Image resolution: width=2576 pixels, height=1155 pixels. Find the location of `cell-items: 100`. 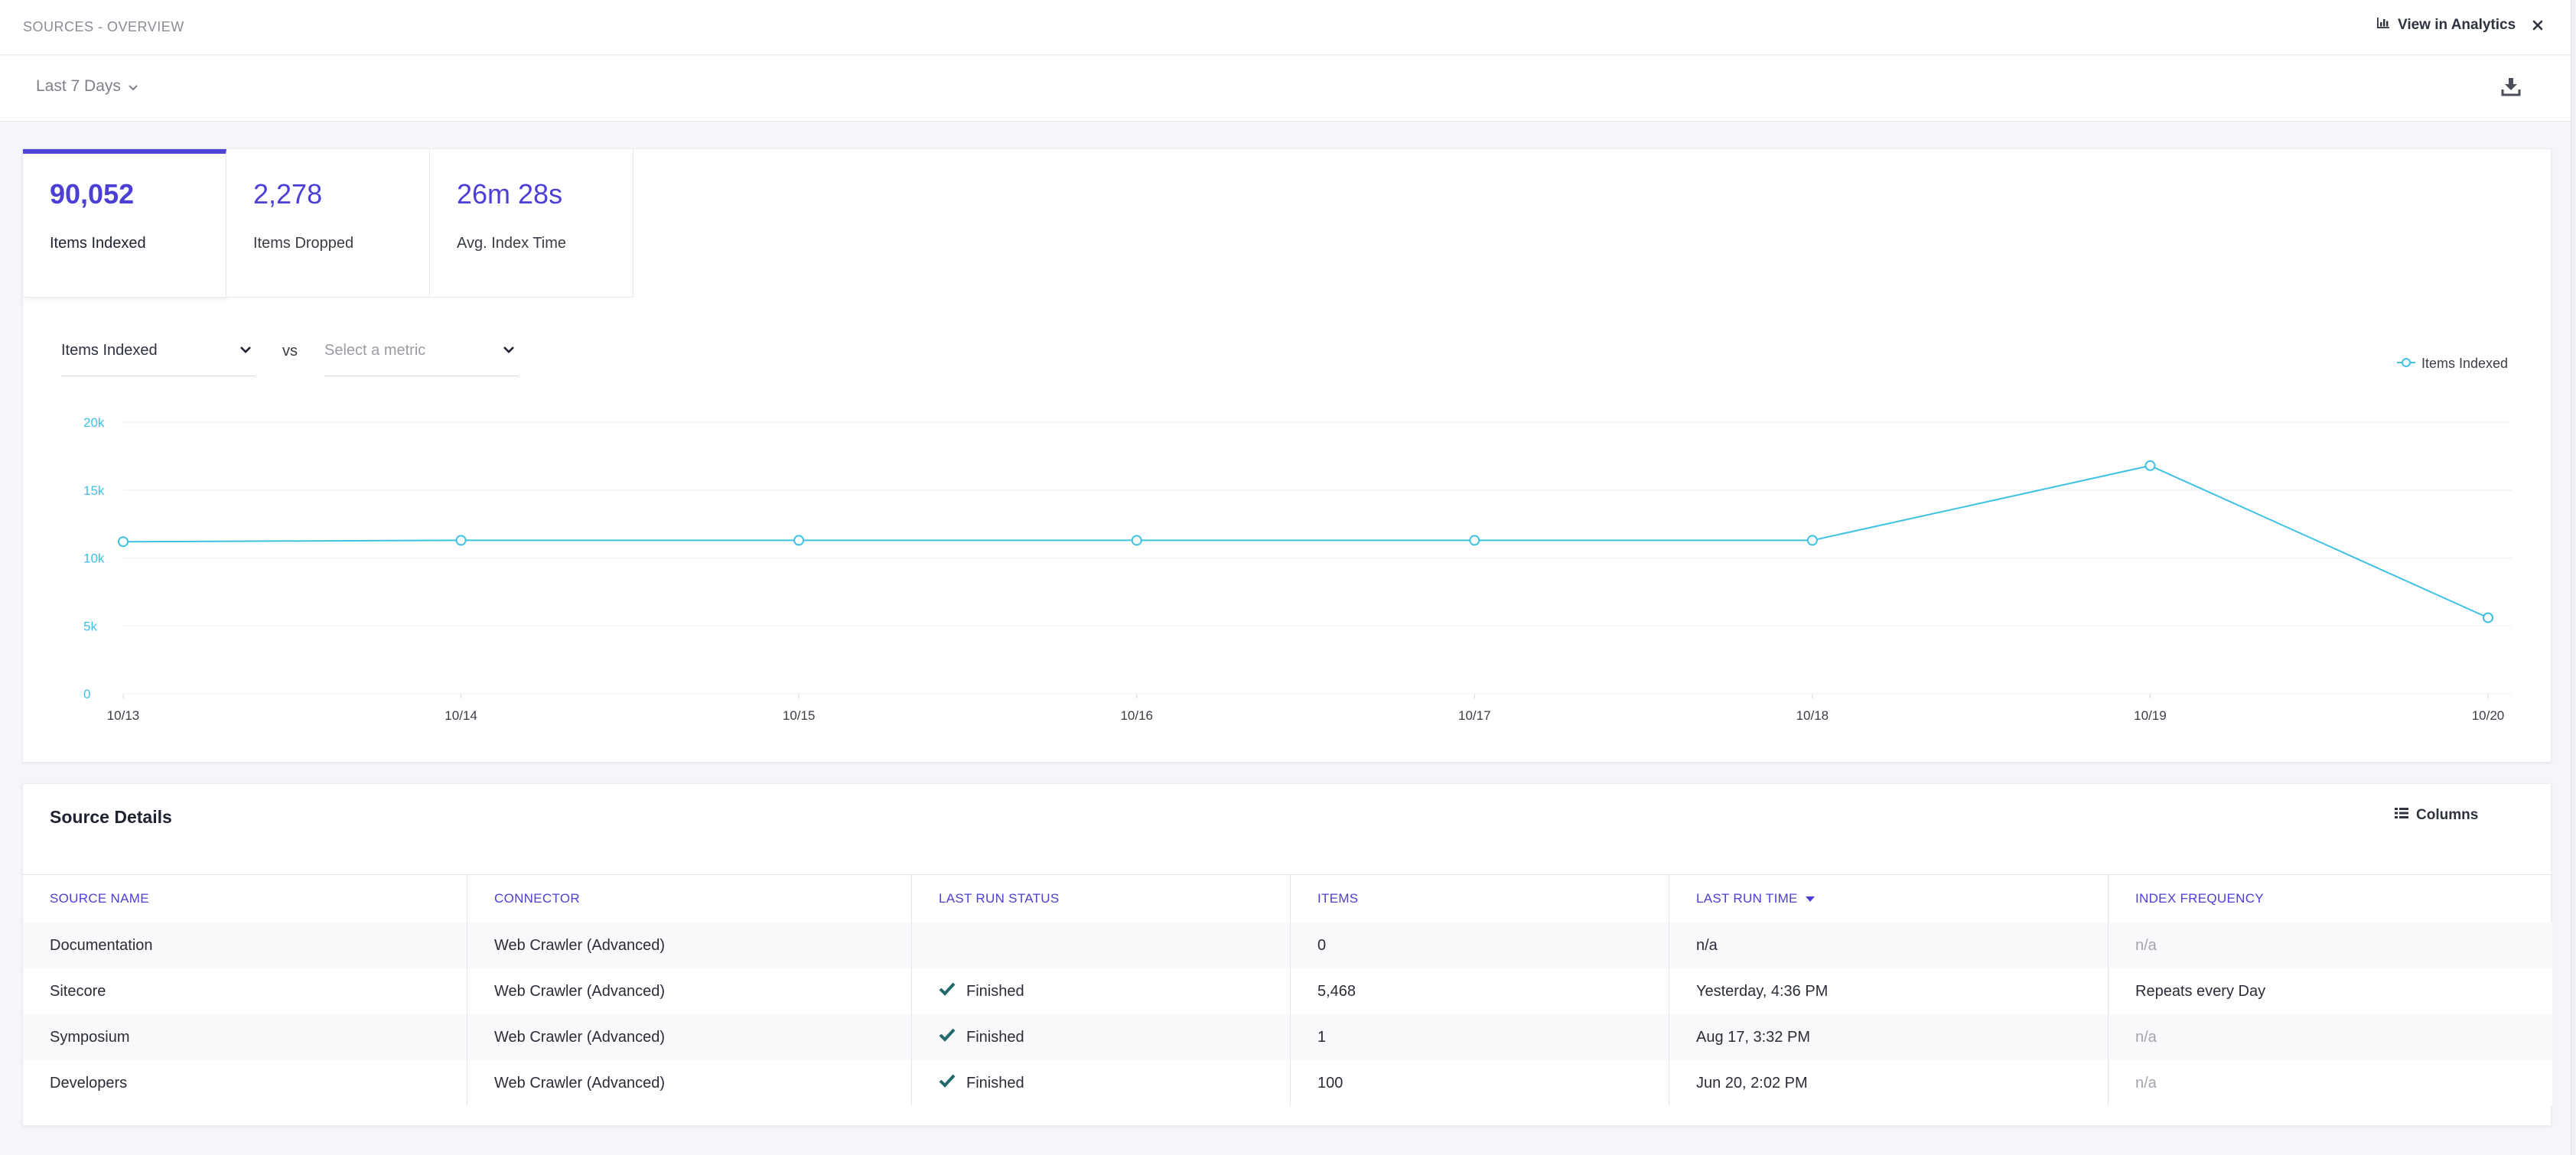

cell-items: 100 is located at coordinates (1480, 1083).